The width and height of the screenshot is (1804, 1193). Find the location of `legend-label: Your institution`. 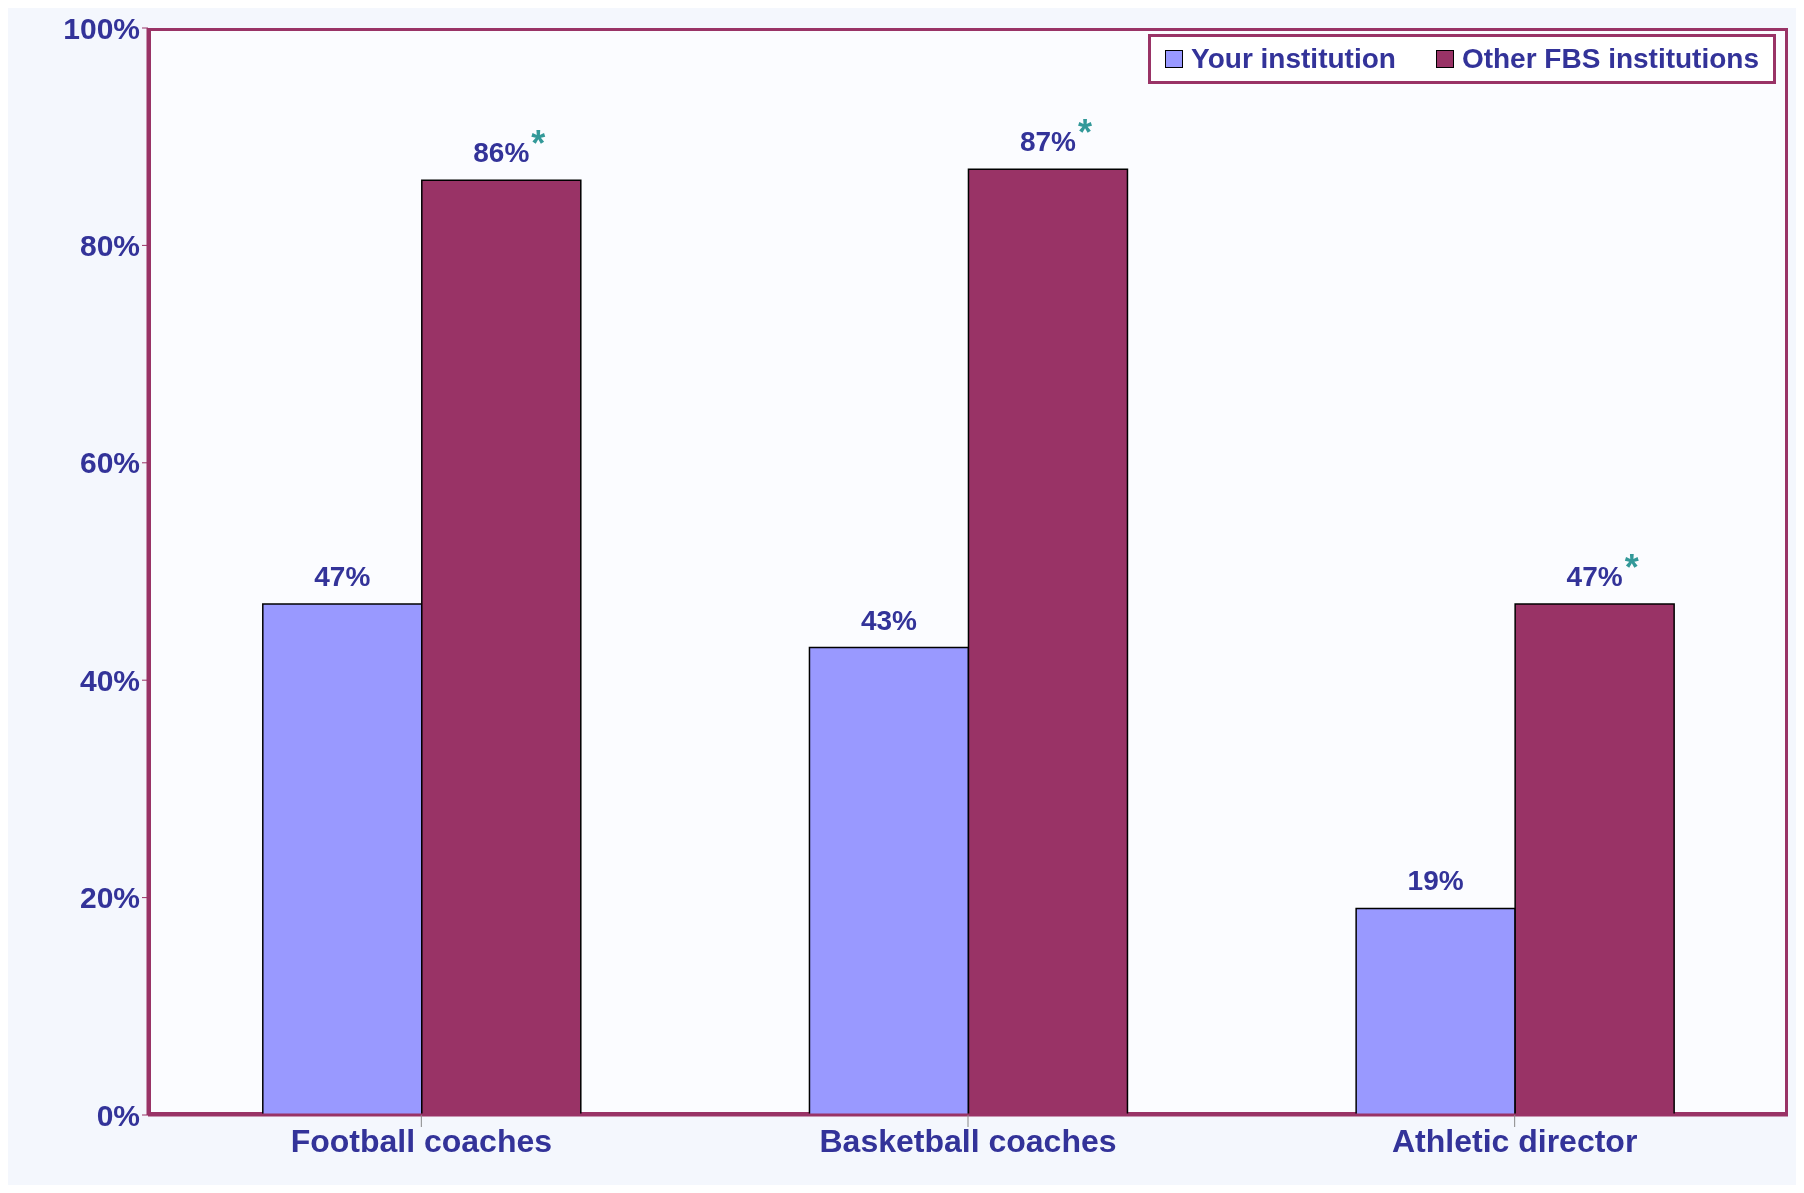

legend-label: Your institution is located at coordinates (1293, 59).